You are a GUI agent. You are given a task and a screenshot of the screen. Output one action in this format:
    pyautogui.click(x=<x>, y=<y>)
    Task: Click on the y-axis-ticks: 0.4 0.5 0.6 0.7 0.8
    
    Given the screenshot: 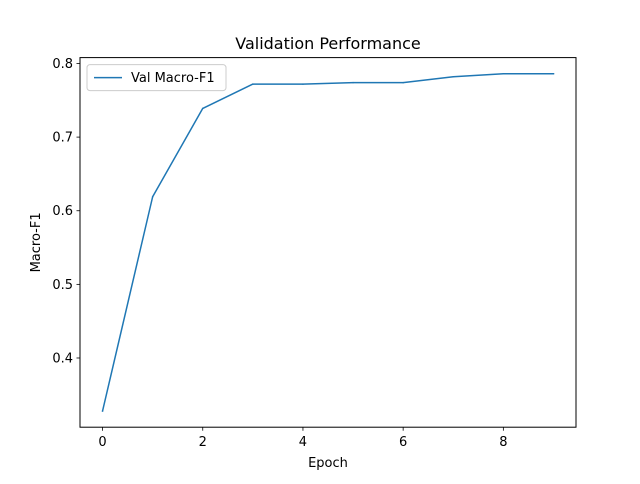 What is the action you would take?
    pyautogui.click(x=66, y=211)
    